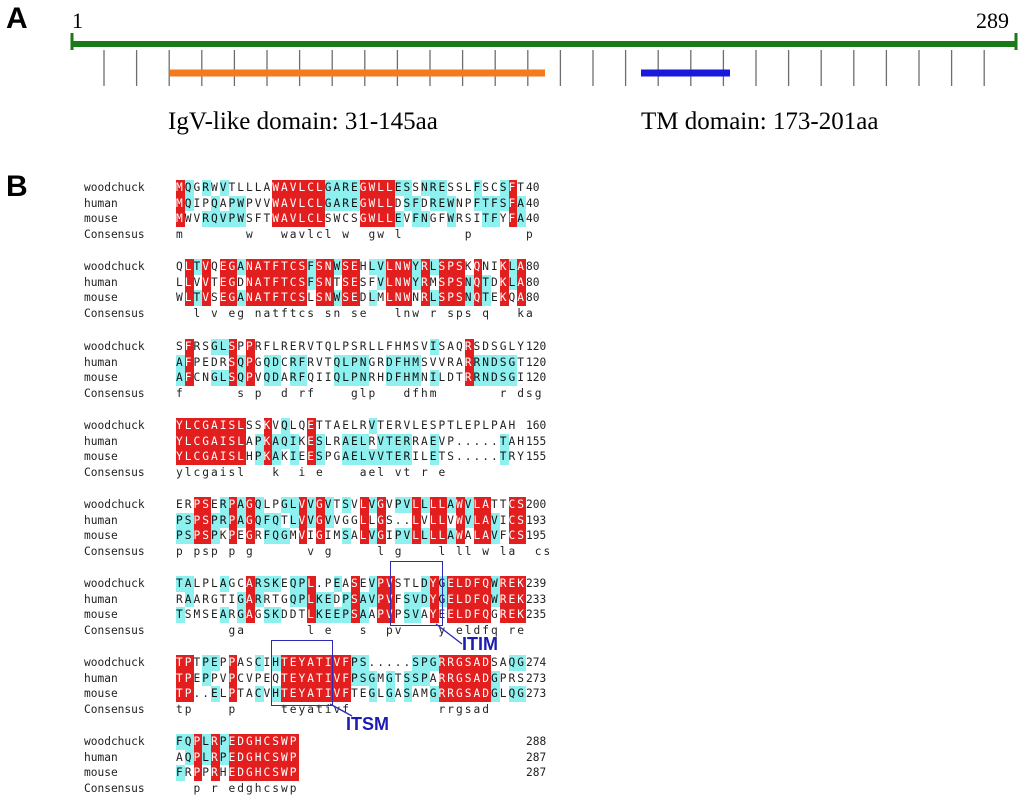  I want to click on tm-domain-caption: TM domain: 173-201aa, so click(760, 121).